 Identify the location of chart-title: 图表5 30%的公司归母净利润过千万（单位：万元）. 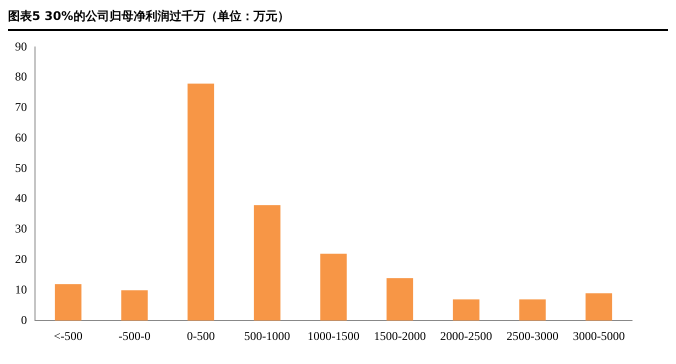
(338, 19).